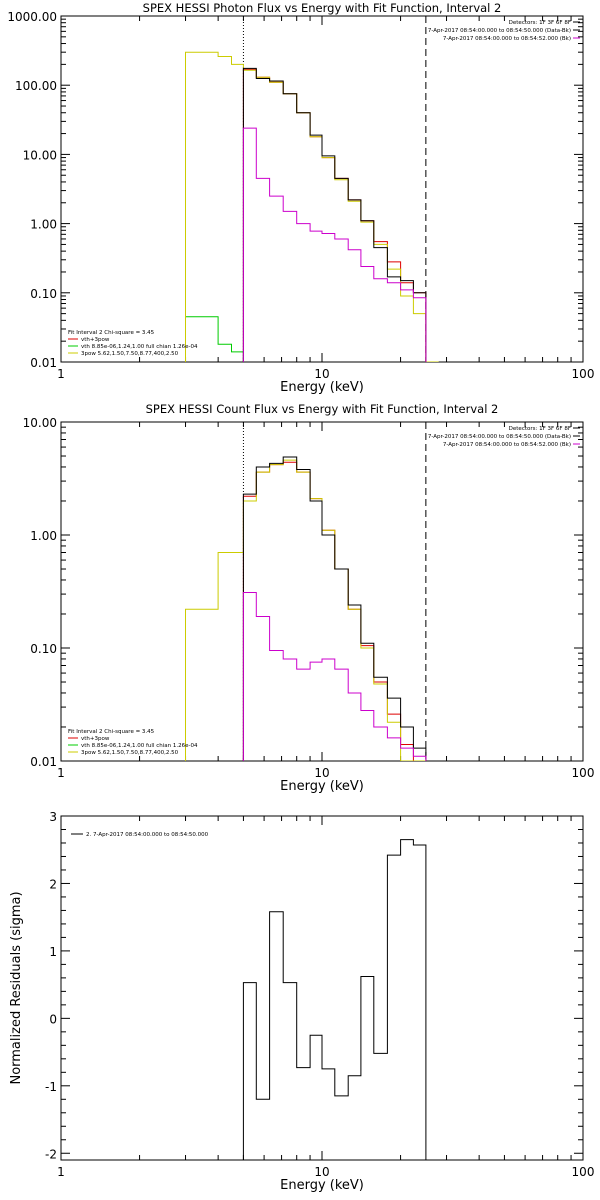 The height and width of the screenshot is (1200, 600). I want to click on y-axis-label: Normalized Residuals (sigma), so click(16, 987).